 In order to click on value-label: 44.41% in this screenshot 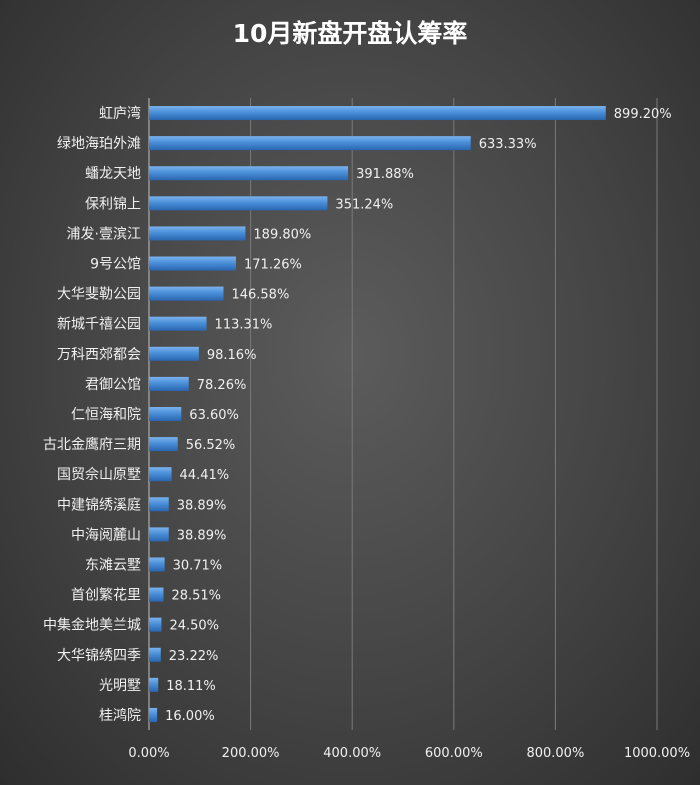, I will do `click(205, 475)`.